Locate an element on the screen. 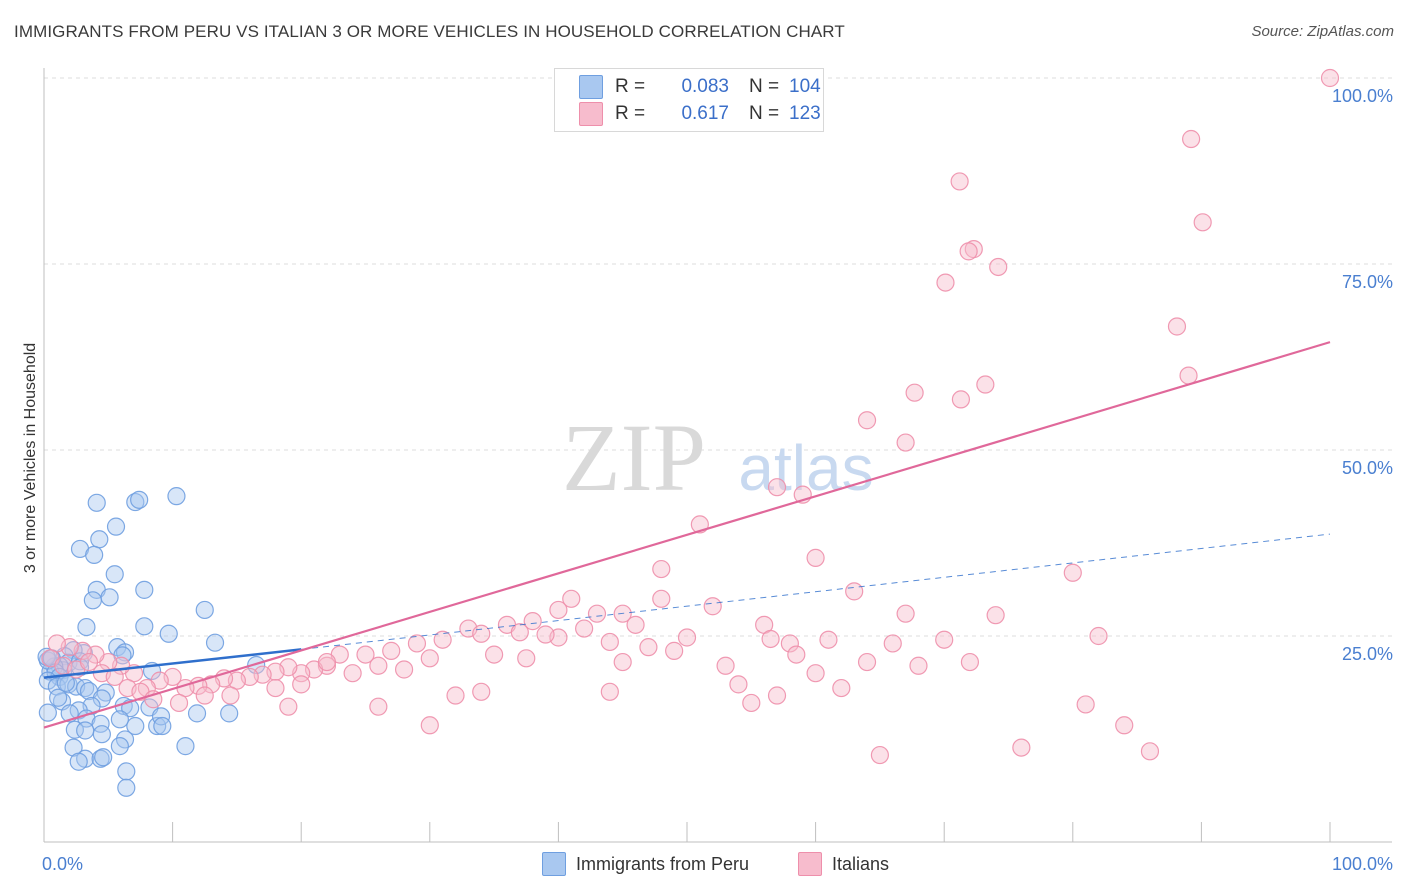 The width and height of the screenshot is (1406, 892). bottom-legend-swatch-italians is located at coordinates (810, 864).